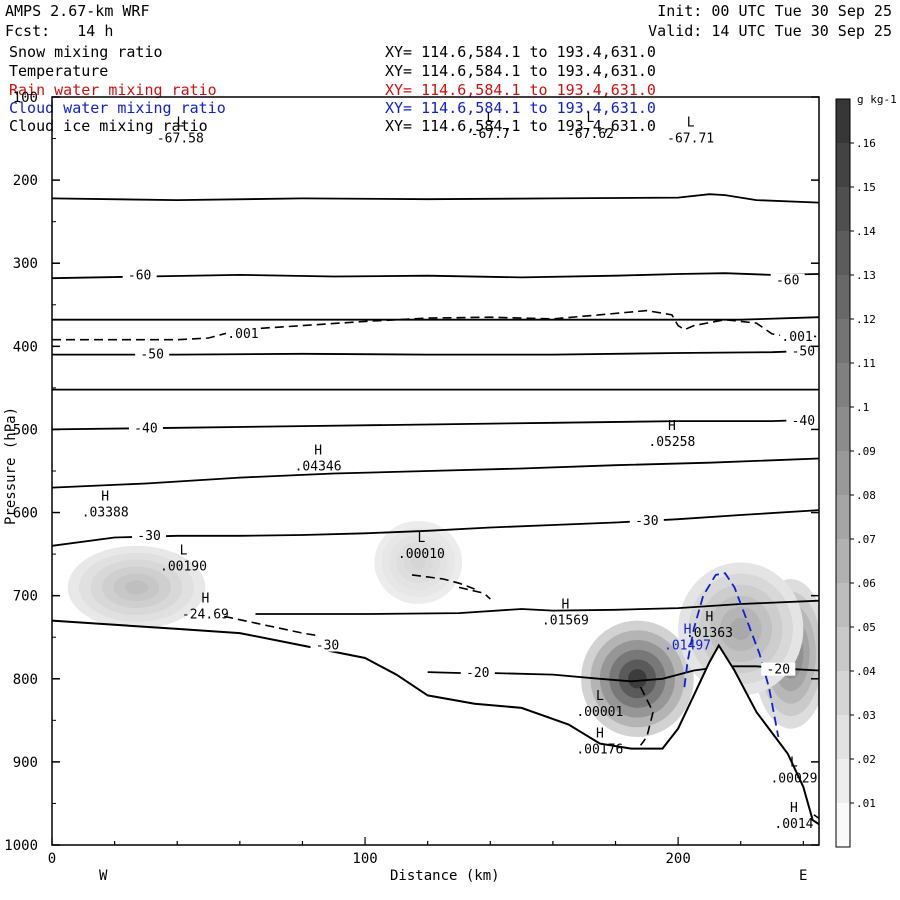 The width and height of the screenshot is (900, 900). Describe the element at coordinates (866, 231) in the screenshot. I see `colorbar-tick-label: .14` at that location.